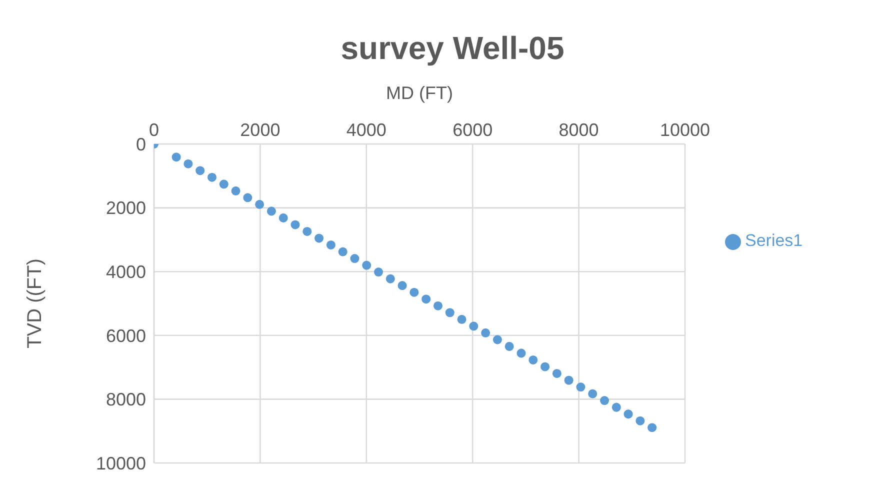 This screenshot has width=885, height=482. Describe the element at coordinates (260, 130) in the screenshot. I see `x-tick-label: 2000` at that location.